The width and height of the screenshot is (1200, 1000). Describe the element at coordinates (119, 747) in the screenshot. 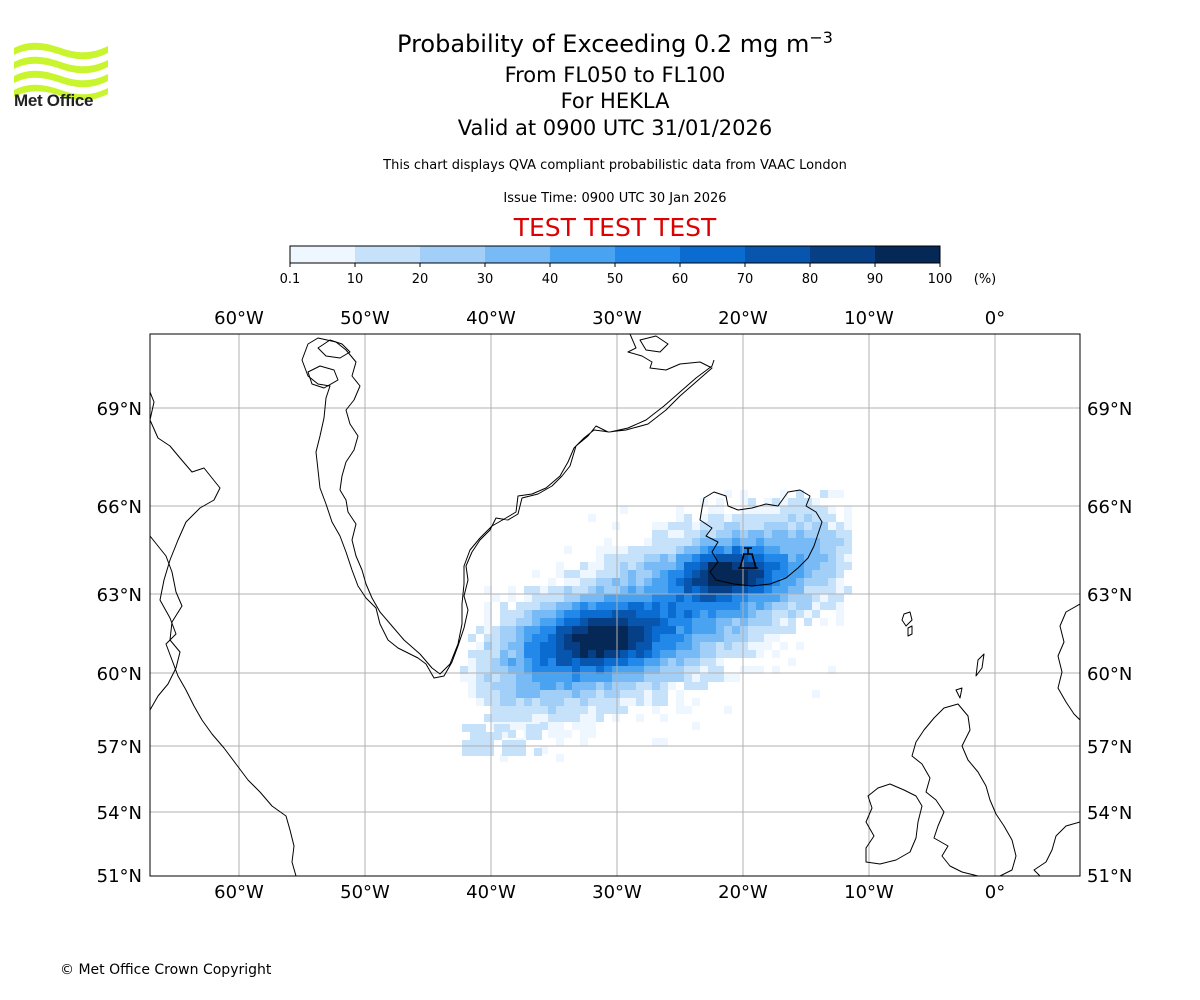

I see `lat-label-left: 57°N` at that location.